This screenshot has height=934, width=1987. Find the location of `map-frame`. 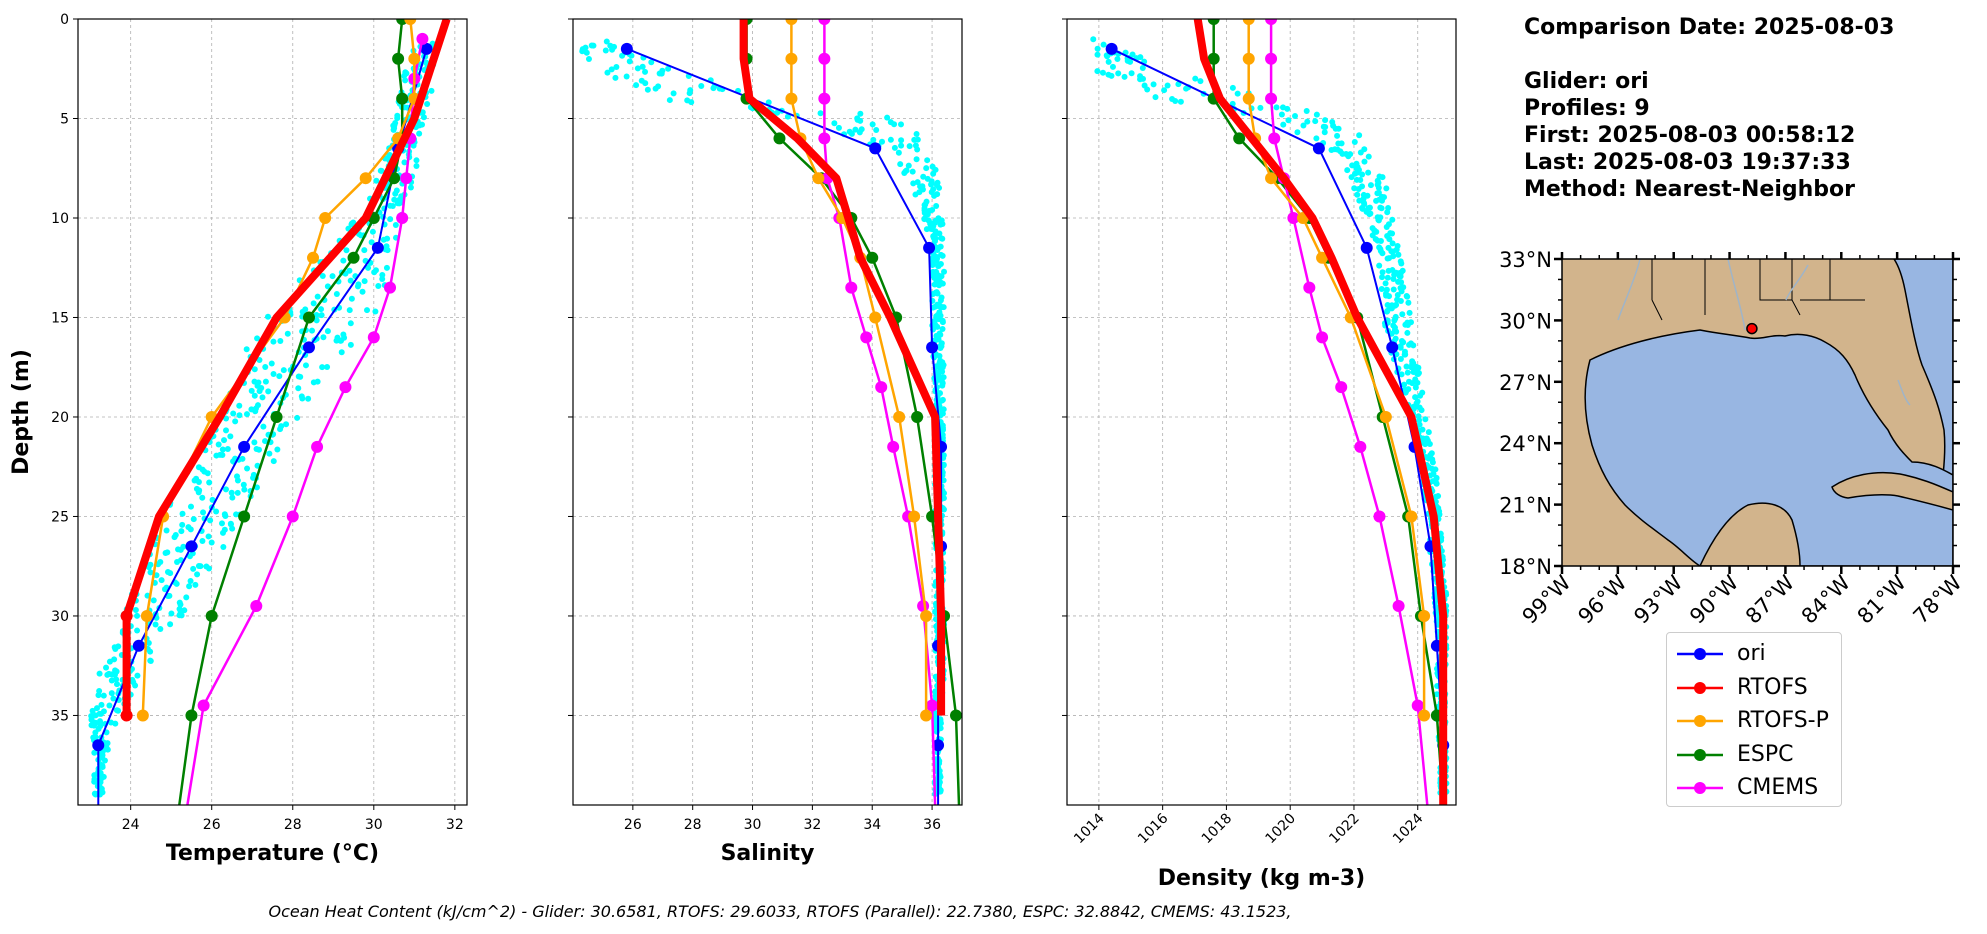

map-frame is located at coordinates (1757, 412).